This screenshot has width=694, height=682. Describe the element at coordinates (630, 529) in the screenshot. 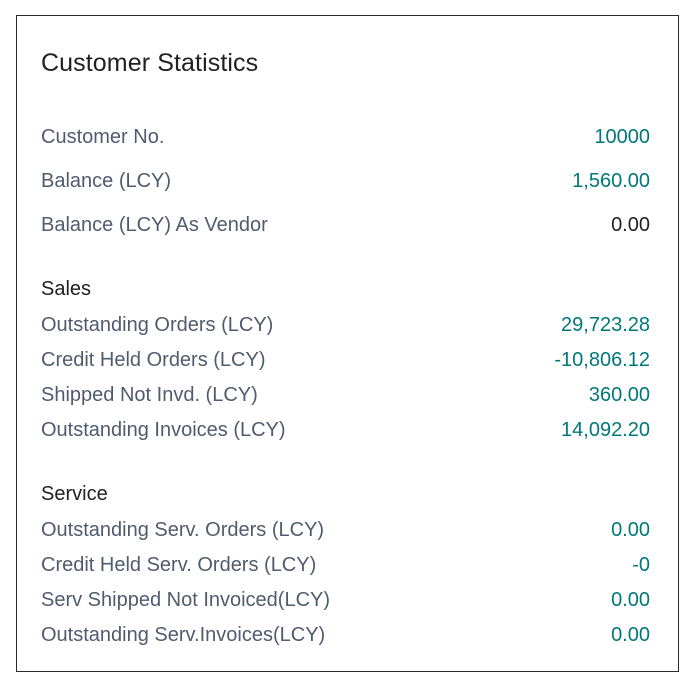

I see `outstanding-serv-orders-link: 0.00` at that location.